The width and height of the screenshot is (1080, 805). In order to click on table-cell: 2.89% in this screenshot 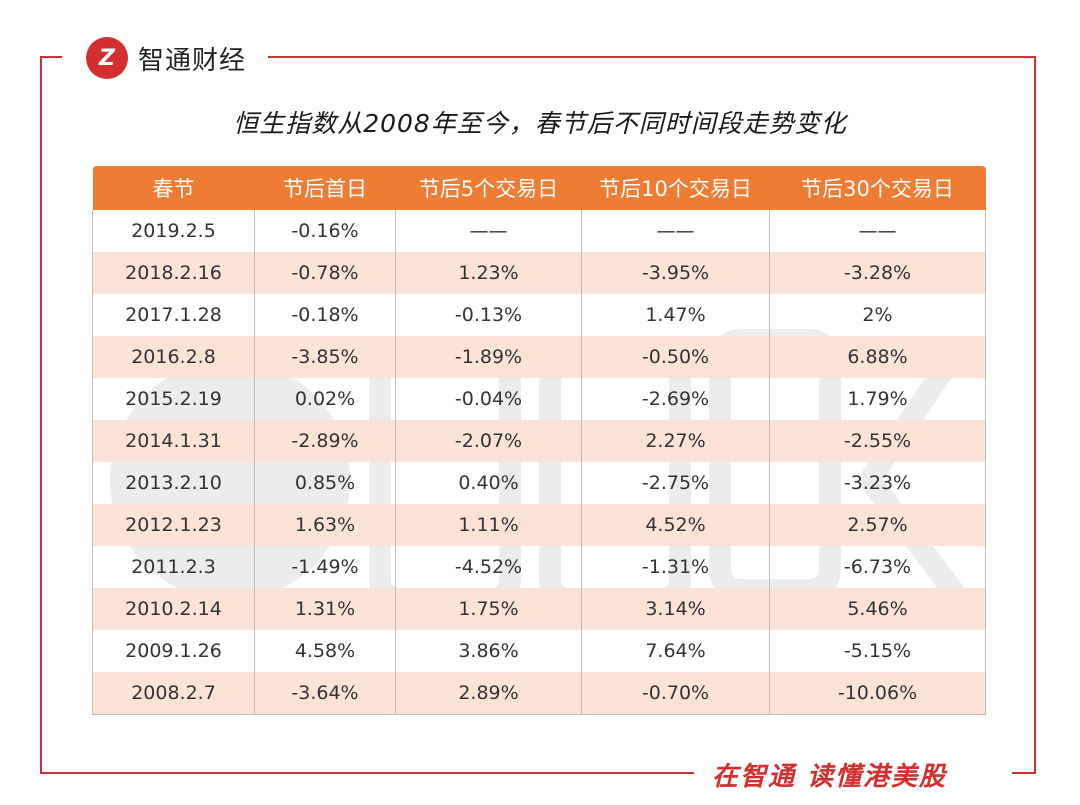, I will do `click(488, 693)`.